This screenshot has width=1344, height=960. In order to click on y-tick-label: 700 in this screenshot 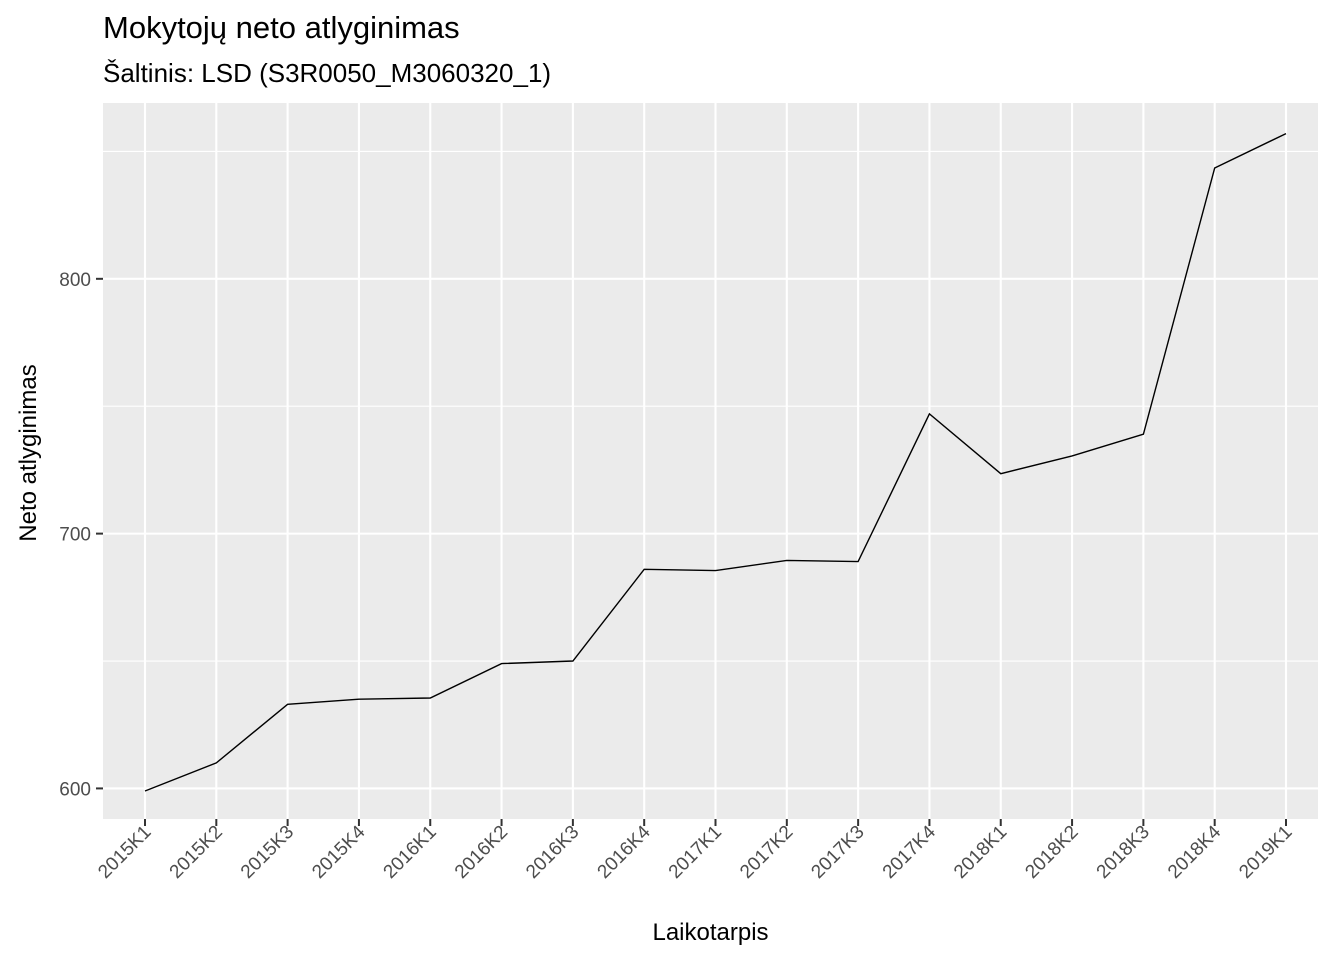, I will do `click(75, 535)`.